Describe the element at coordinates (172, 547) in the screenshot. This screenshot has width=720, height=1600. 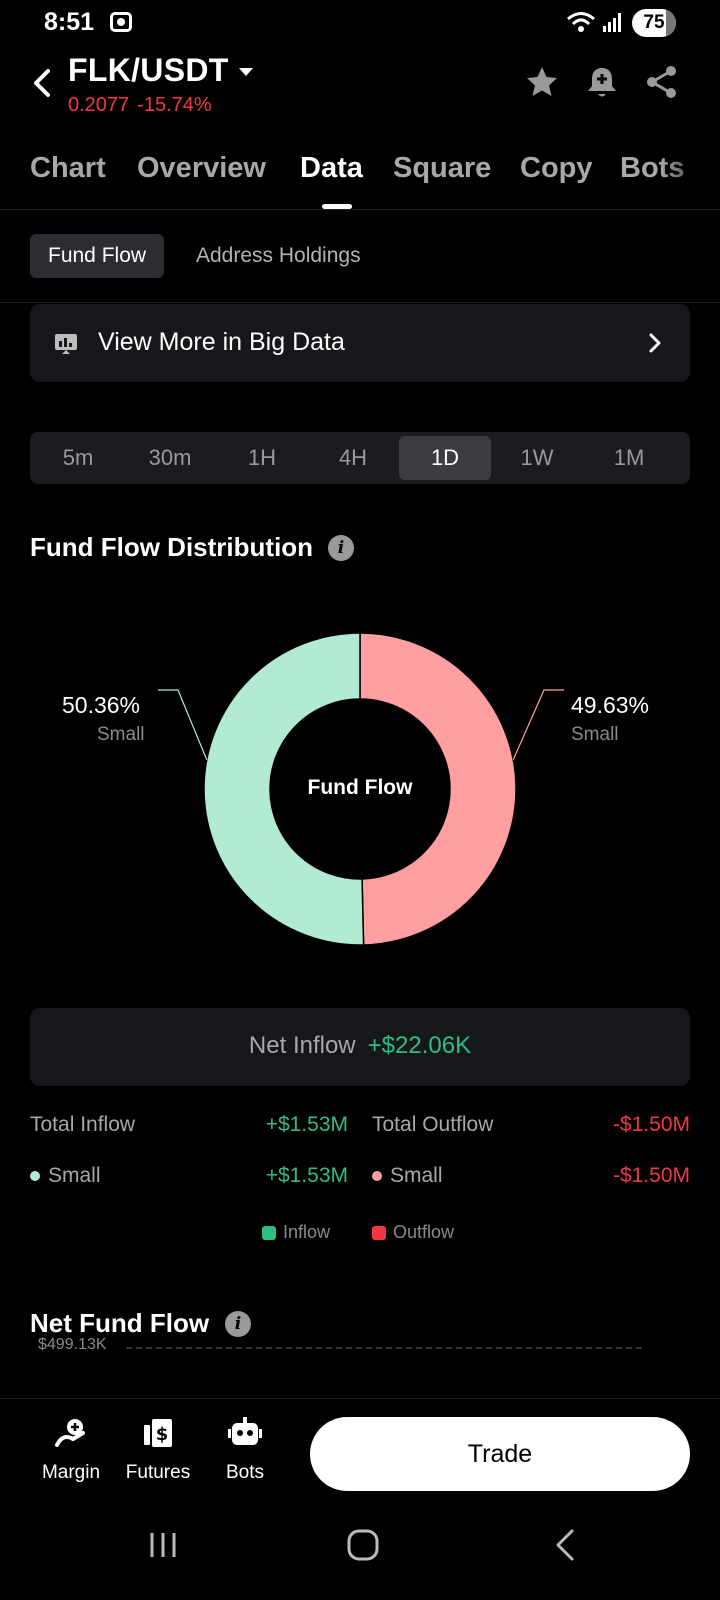
I see `distribution-title: Fund Flow Distribution` at that location.